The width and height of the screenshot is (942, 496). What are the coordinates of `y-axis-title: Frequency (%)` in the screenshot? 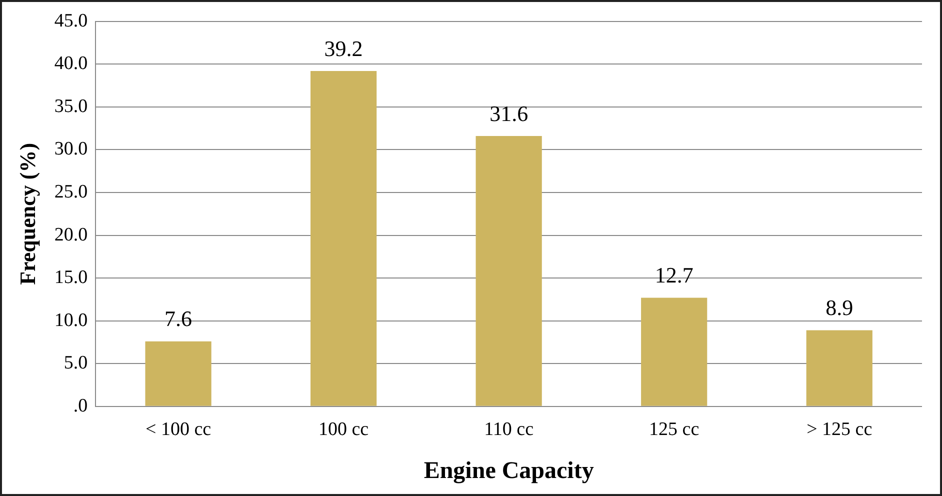 It's located at (27, 213).